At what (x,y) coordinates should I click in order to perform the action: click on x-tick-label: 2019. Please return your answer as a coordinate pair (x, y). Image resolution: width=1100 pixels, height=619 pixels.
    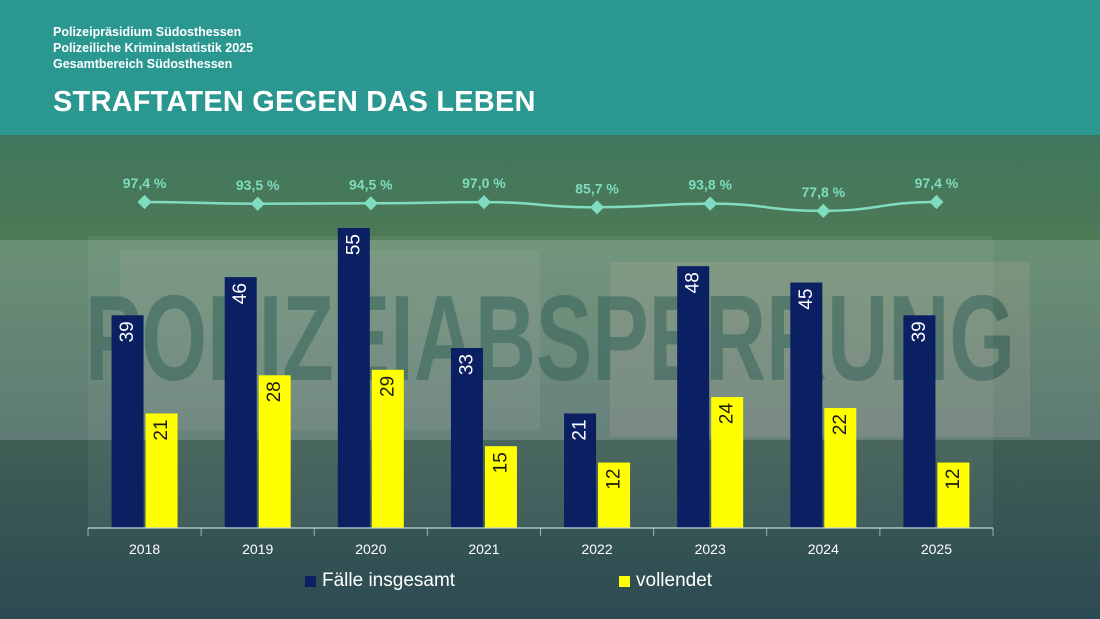
    Looking at the image, I should click on (257, 549).